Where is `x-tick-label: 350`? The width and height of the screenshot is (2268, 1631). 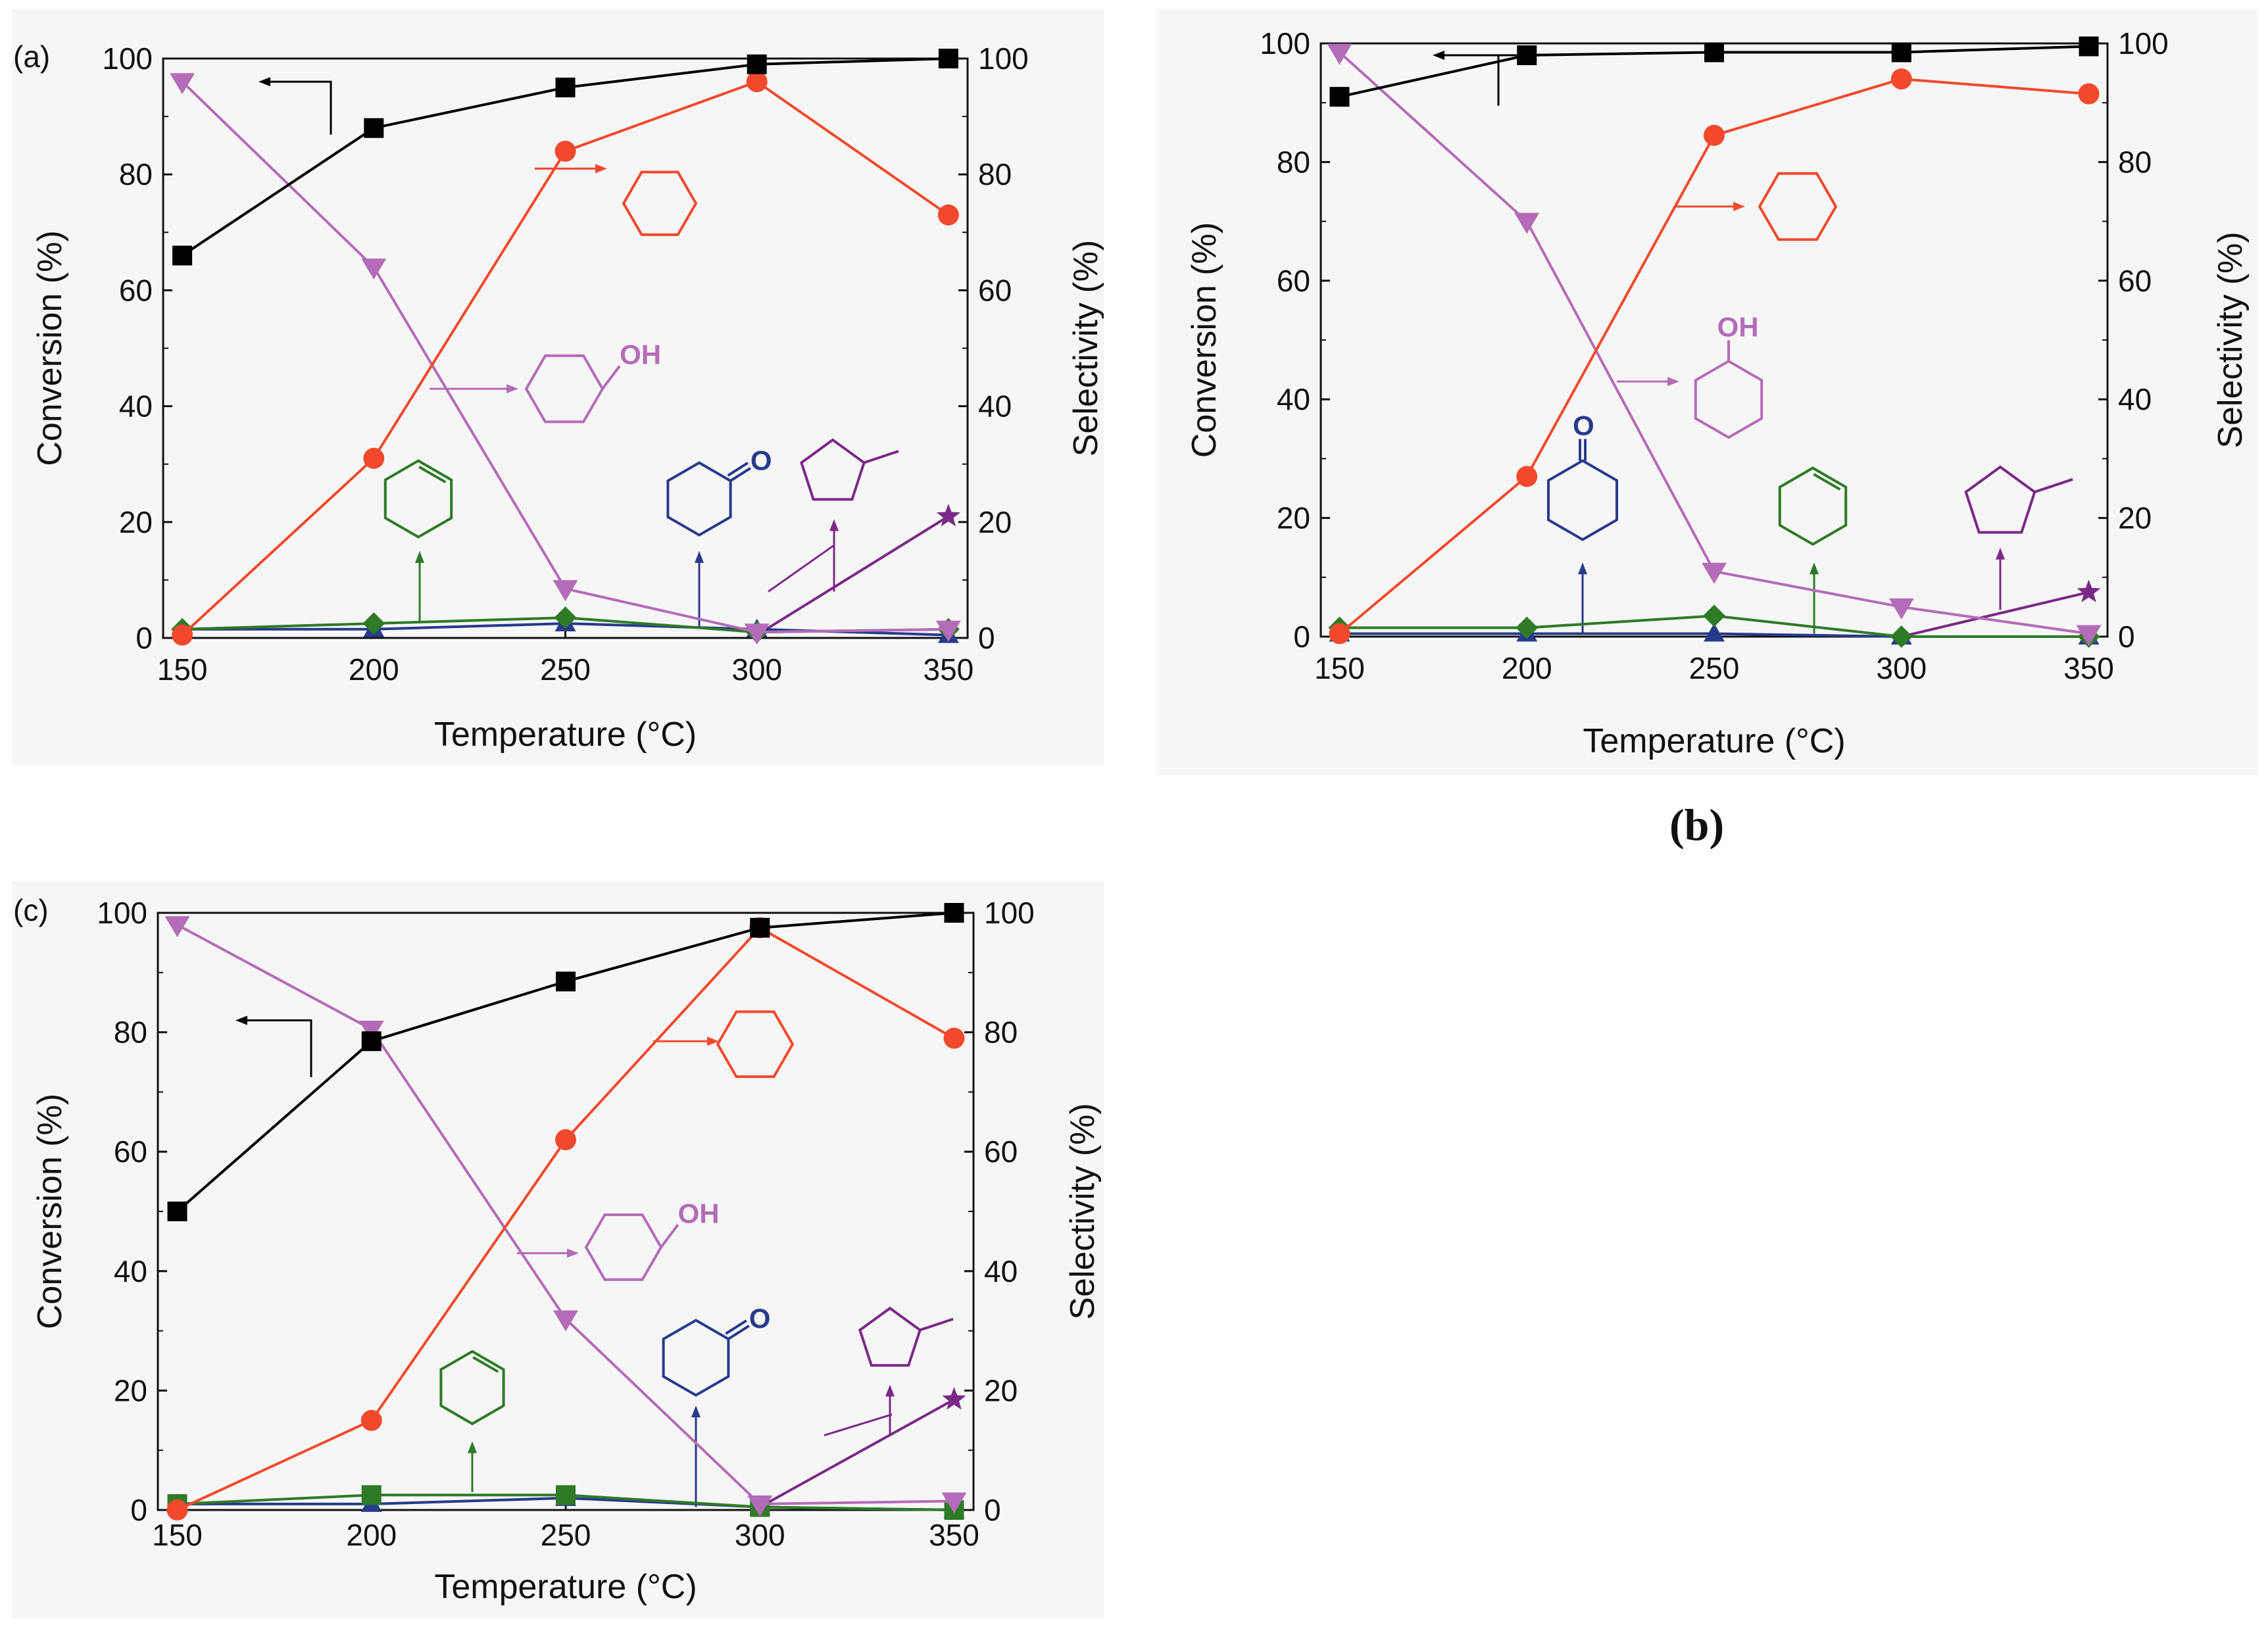
x-tick-label: 350 is located at coordinates (954, 1535).